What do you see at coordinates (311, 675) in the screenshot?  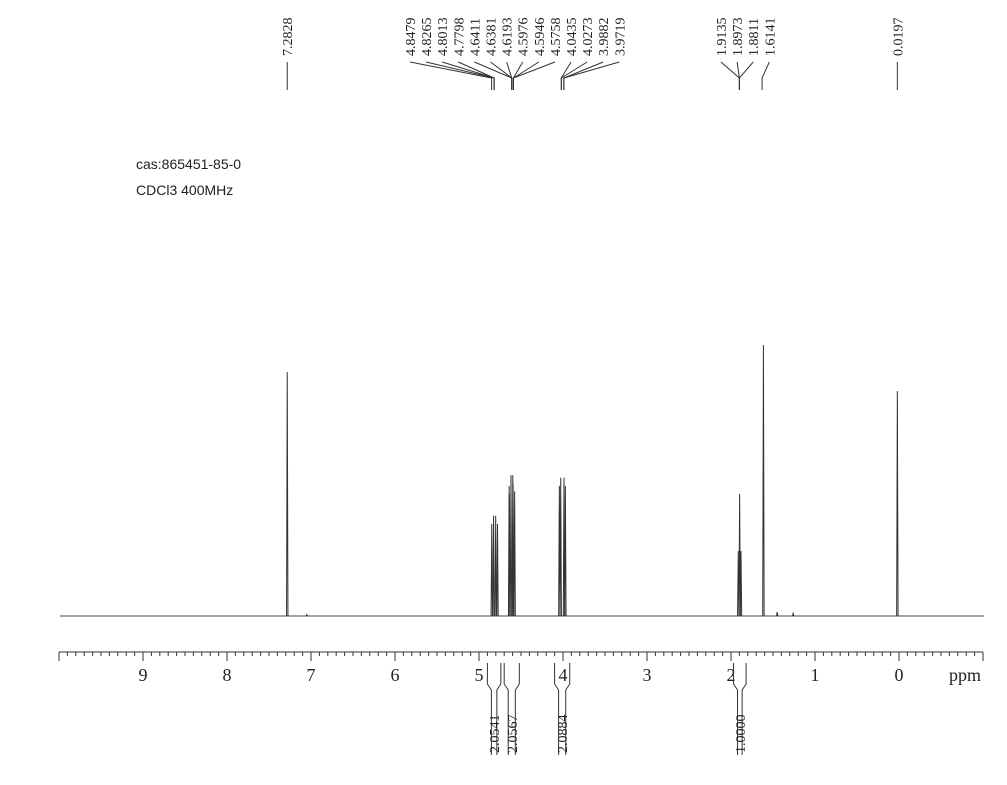 I see `x-tick-label: 7` at bounding box center [311, 675].